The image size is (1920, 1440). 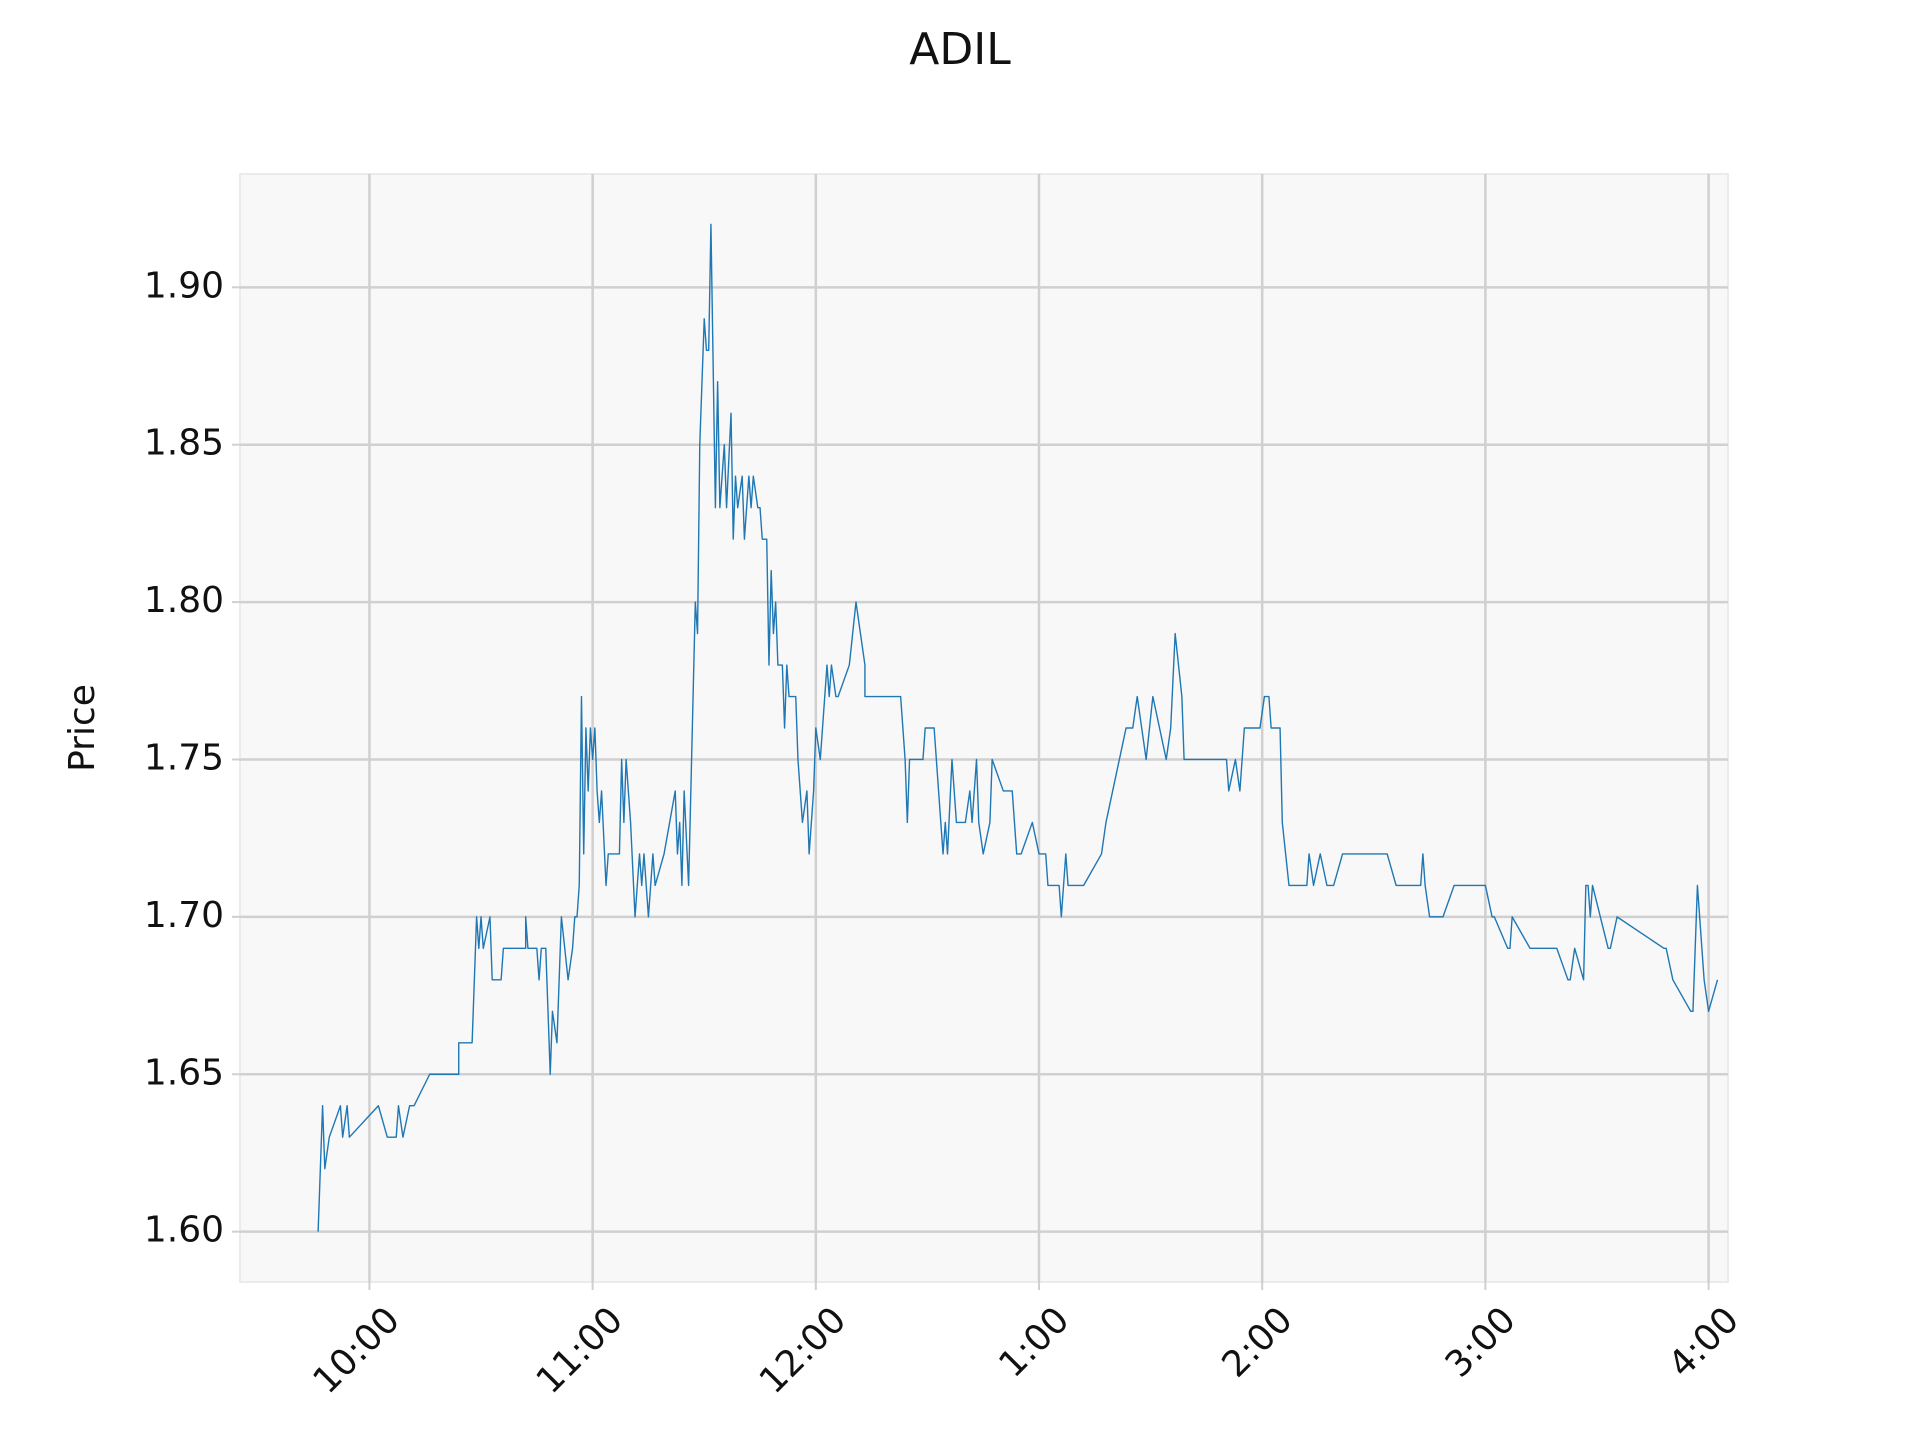 I want to click on x-tick-label: 4:00, so click(x=1704, y=1342).